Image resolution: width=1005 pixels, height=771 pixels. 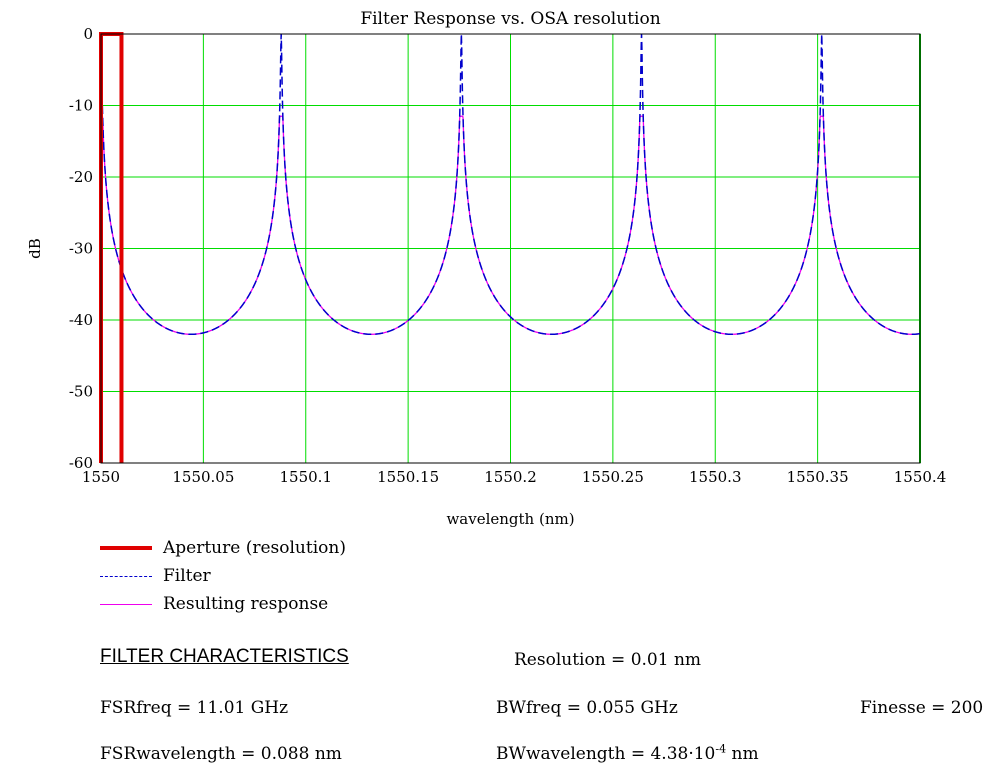 I want to click on bw-wavelength-suffix: nm, so click(x=742, y=754).